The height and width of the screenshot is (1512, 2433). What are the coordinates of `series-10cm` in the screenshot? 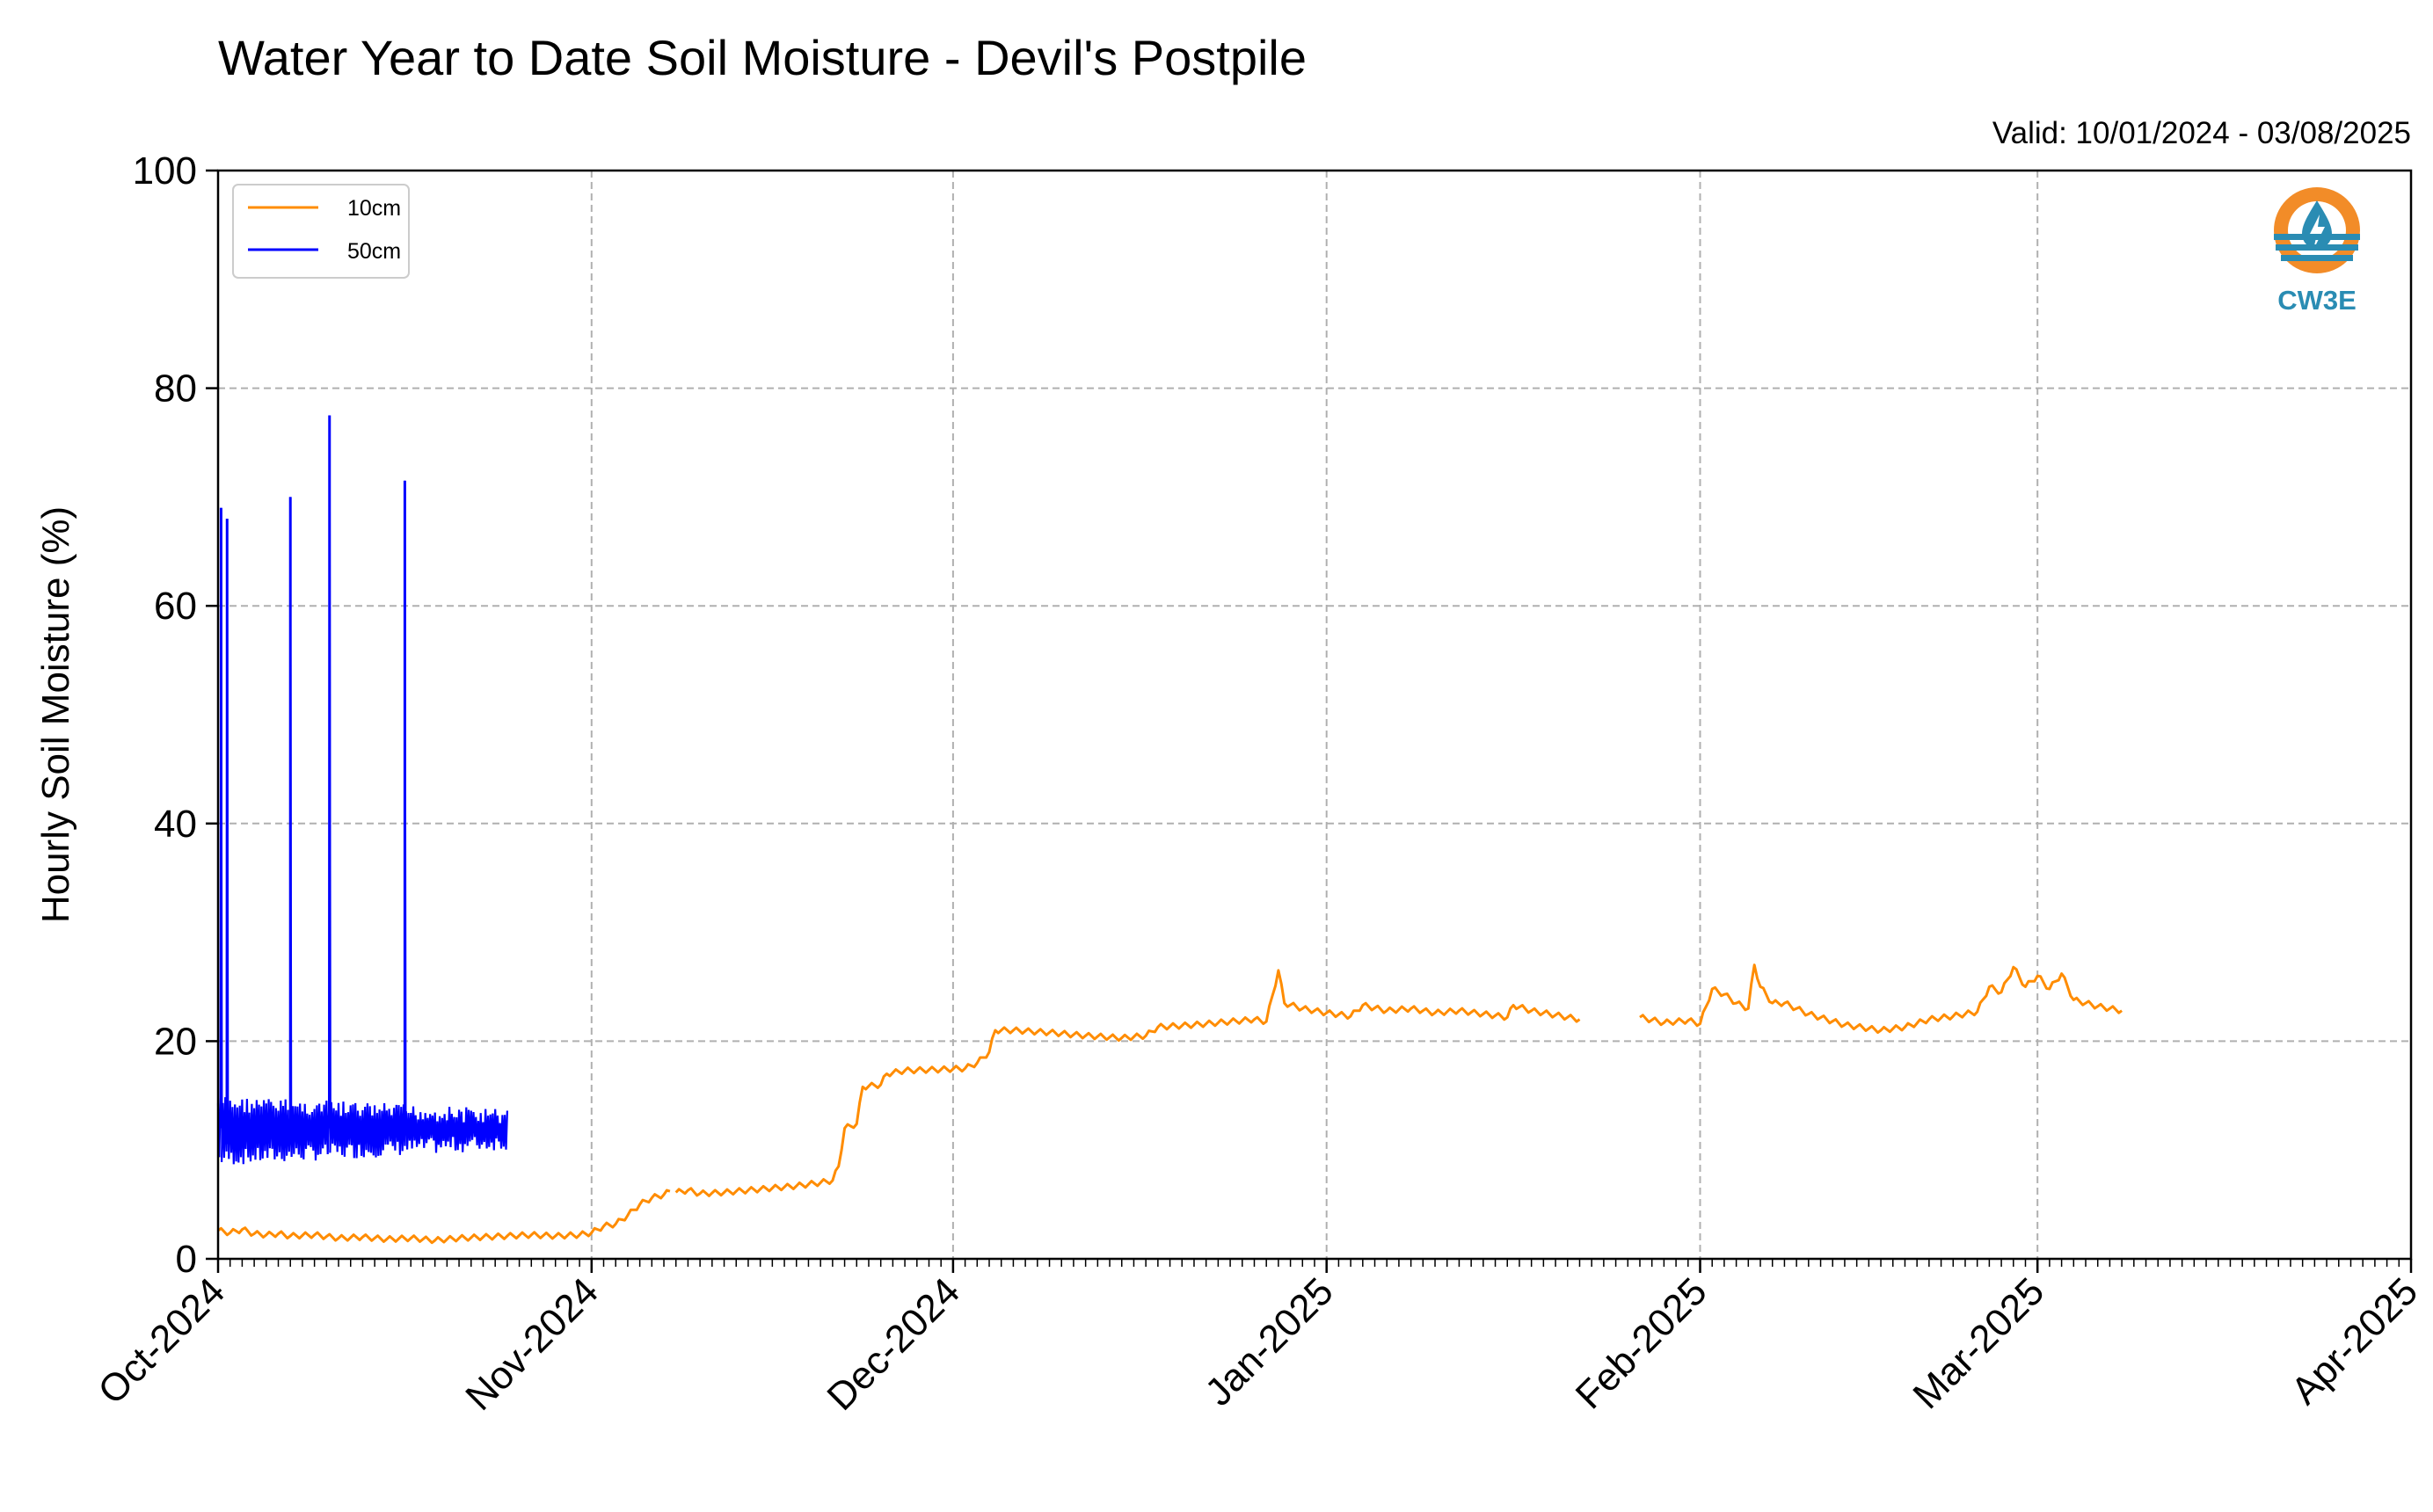 It's located at (1170, 1104).